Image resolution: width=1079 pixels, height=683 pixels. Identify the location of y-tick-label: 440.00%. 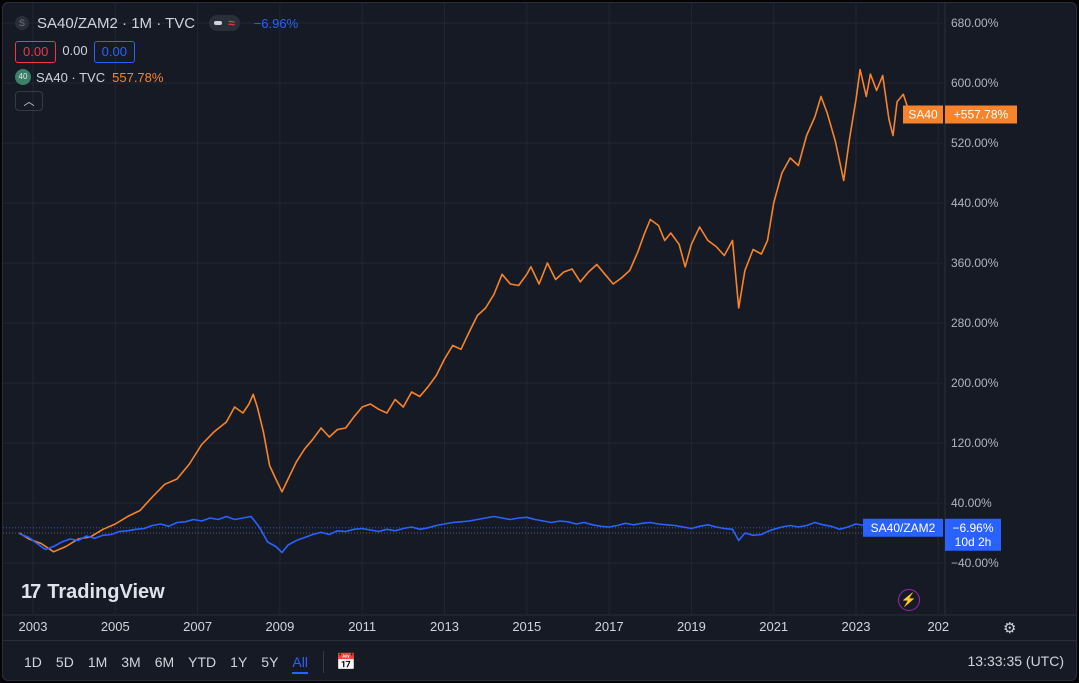
(975, 203).